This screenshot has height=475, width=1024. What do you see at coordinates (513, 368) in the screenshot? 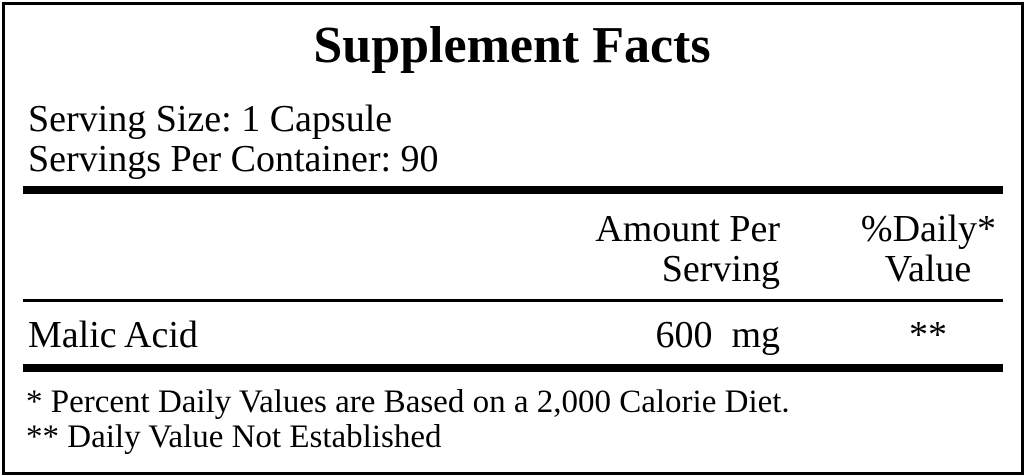
I see `thick-divider-bottom` at bounding box center [513, 368].